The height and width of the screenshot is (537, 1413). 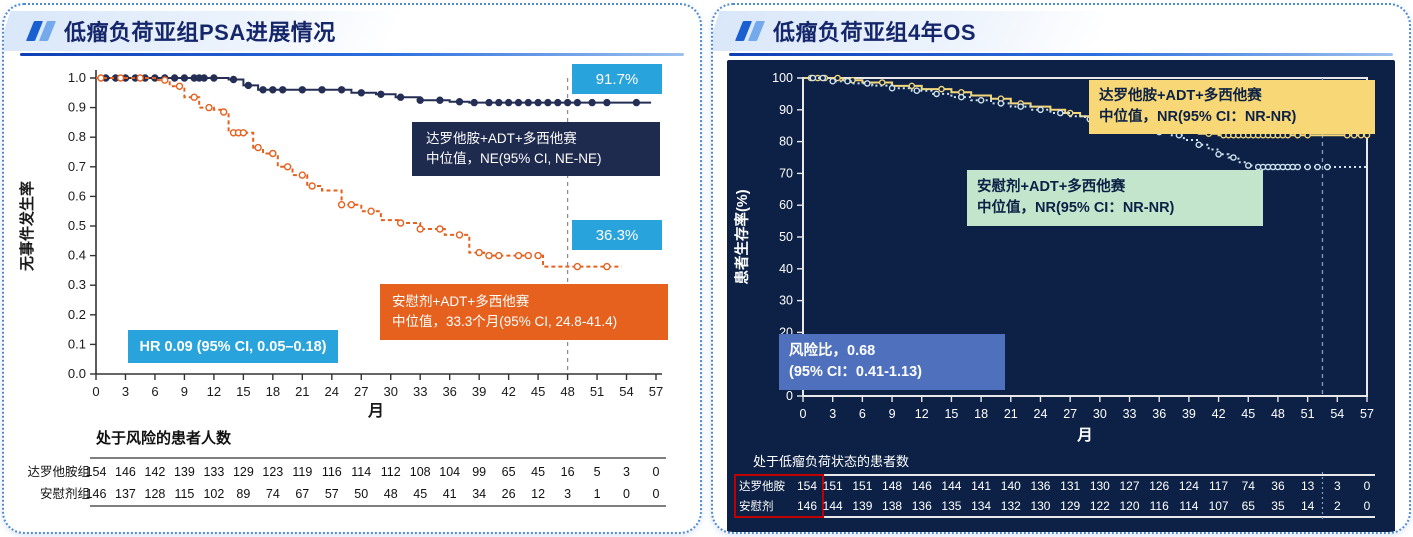 What do you see at coordinates (213, 472) in the screenshot?
I see `svg-text: 133` at bounding box center [213, 472].